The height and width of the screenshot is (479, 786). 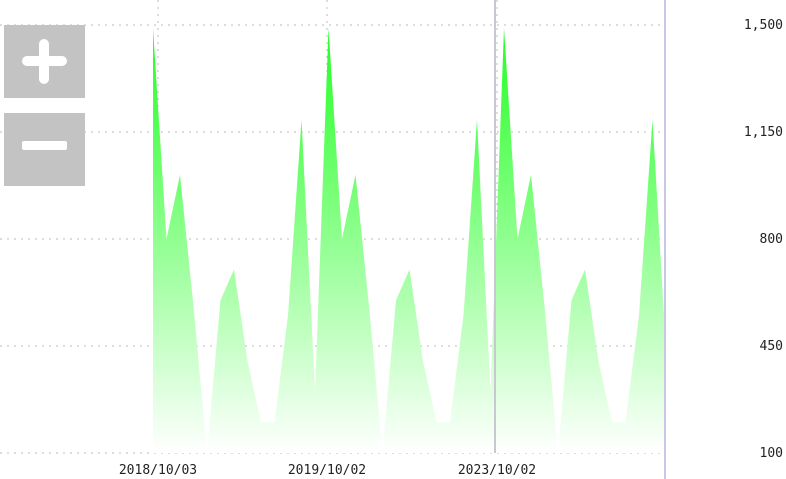 What do you see at coordinates (763, 132) in the screenshot?
I see `y-tick-label: 1,150` at bounding box center [763, 132].